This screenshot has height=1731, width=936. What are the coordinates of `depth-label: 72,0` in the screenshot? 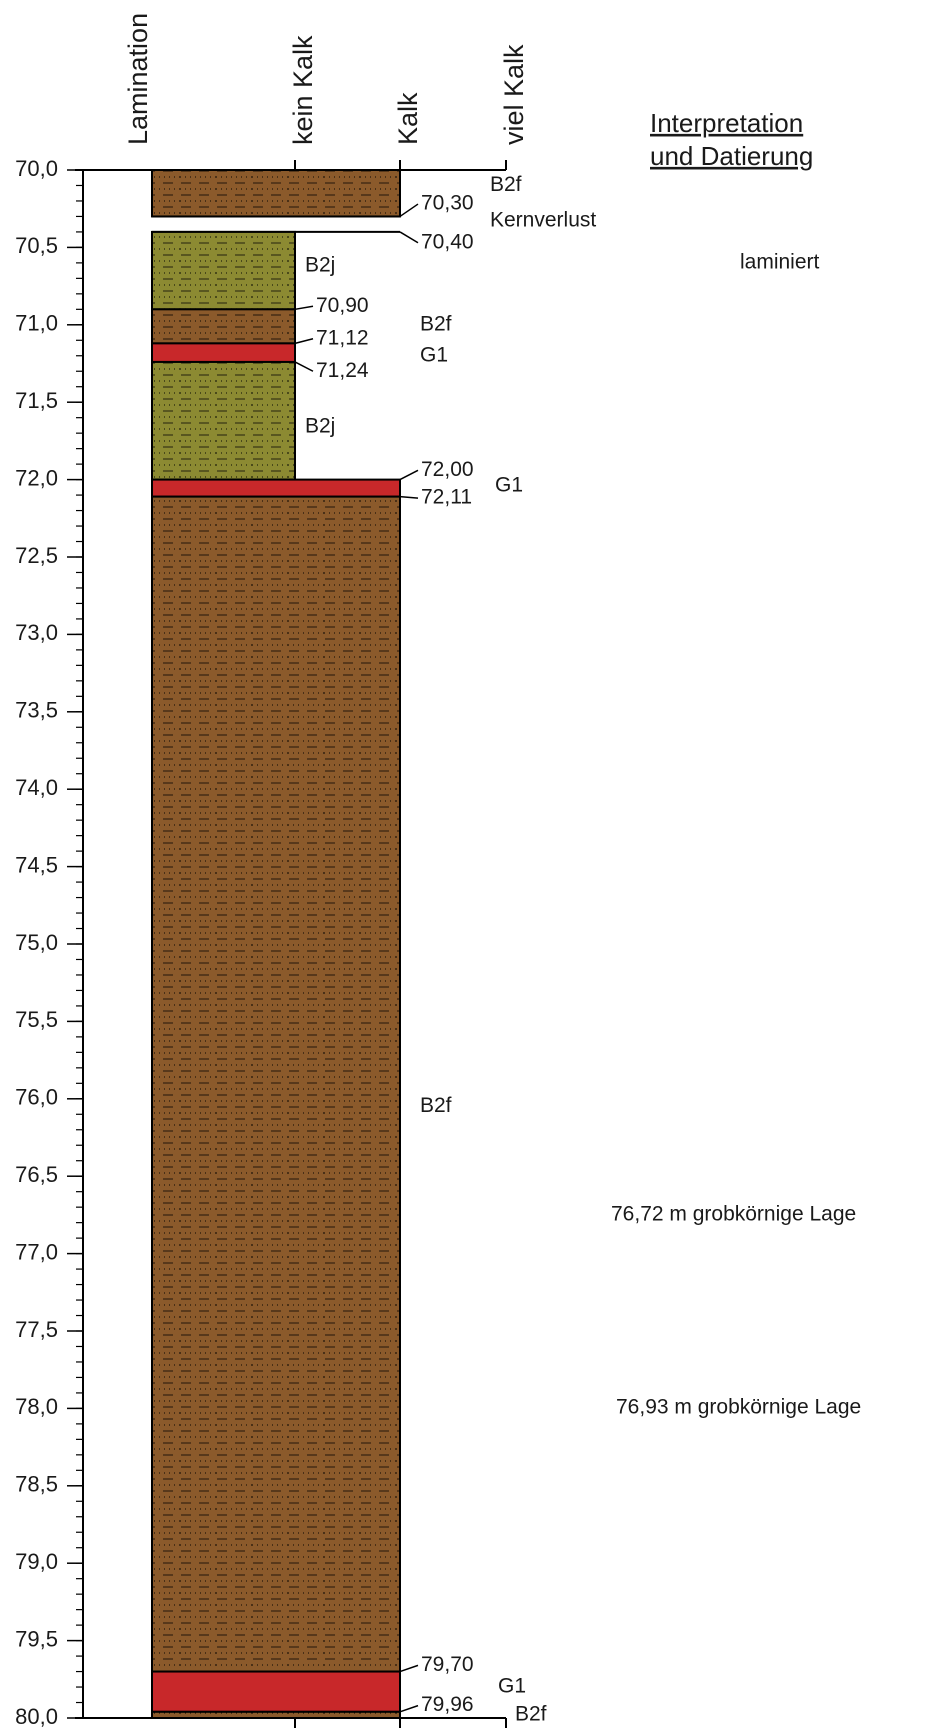 It's located at (36, 477).